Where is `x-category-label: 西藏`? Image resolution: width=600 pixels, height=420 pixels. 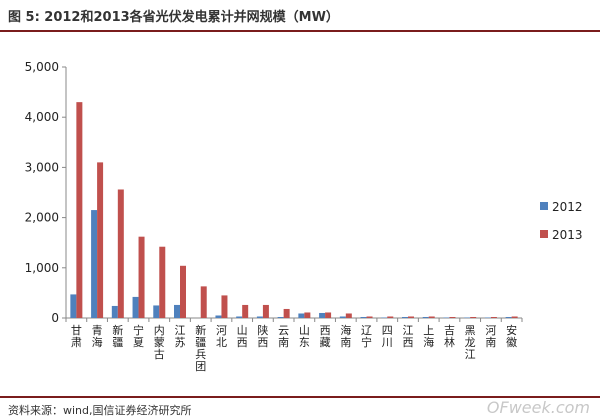
x-category-label: 西藏 is located at coordinates (325, 336).